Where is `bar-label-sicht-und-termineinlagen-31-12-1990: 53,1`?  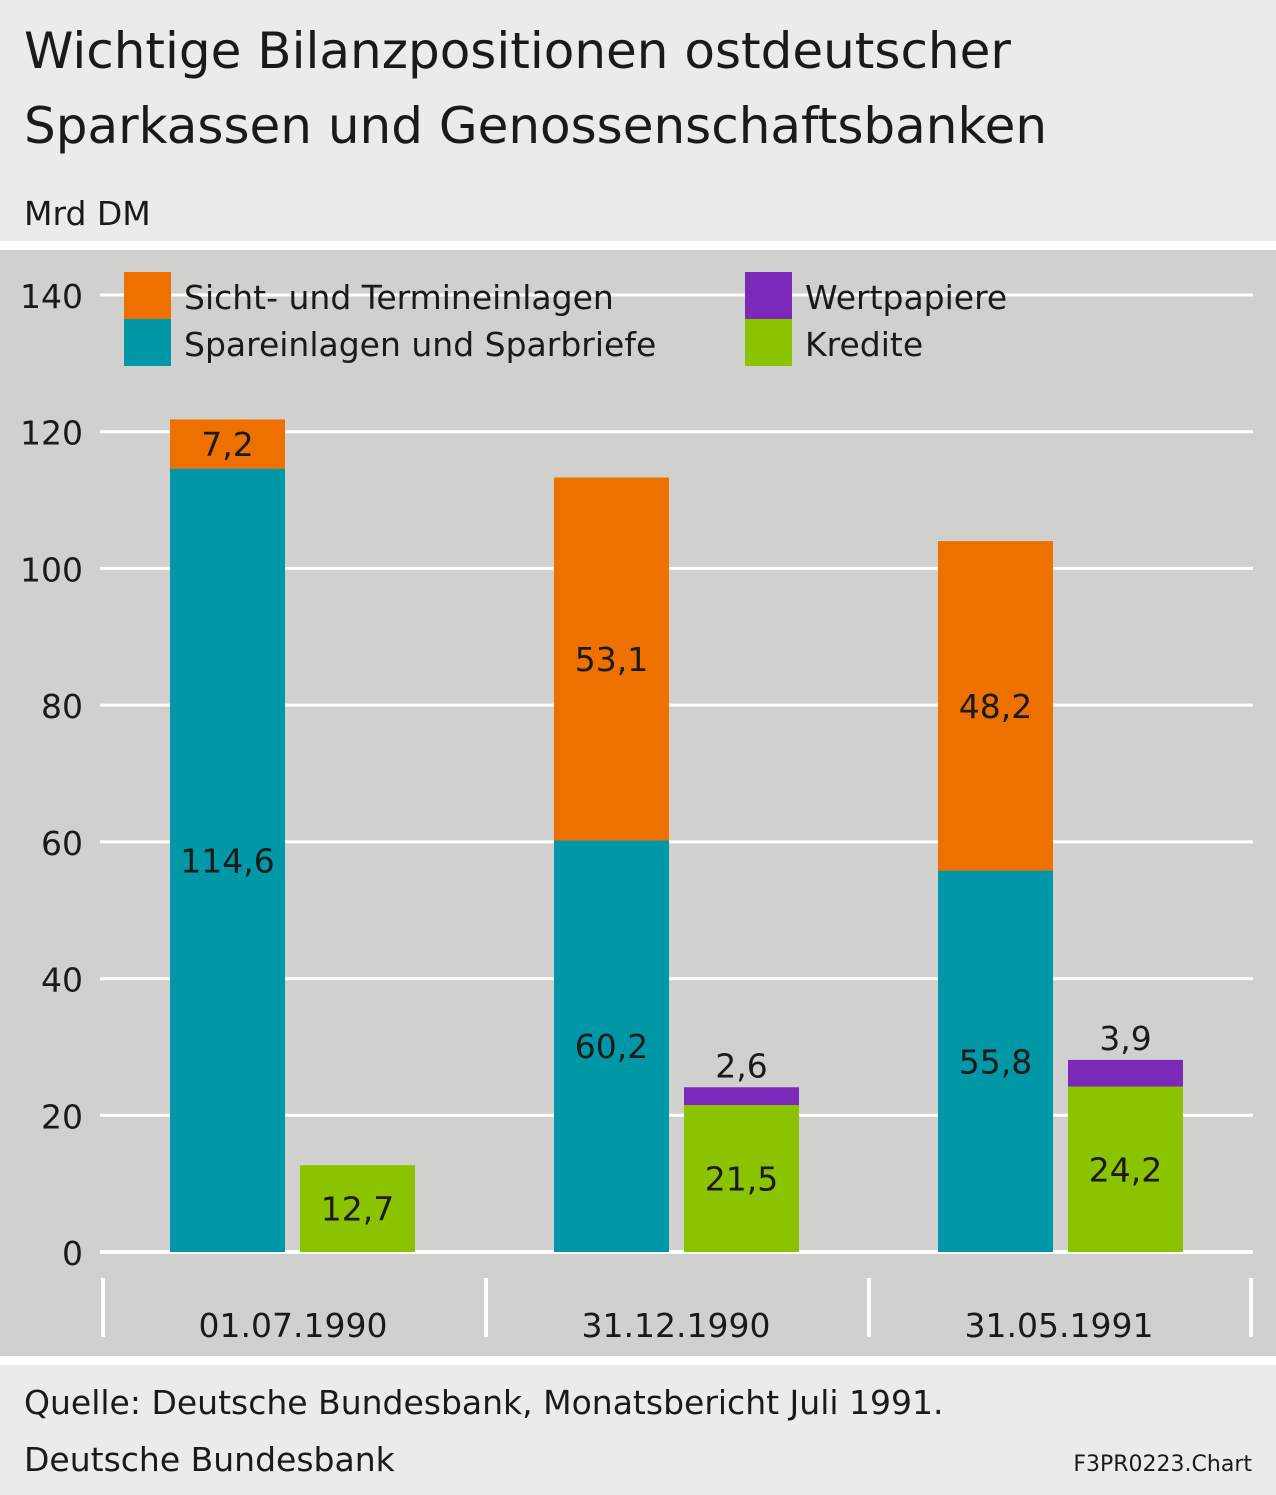
bar-label-sicht-und-termineinlagen-31-12-1990: 53,1 is located at coordinates (611, 659).